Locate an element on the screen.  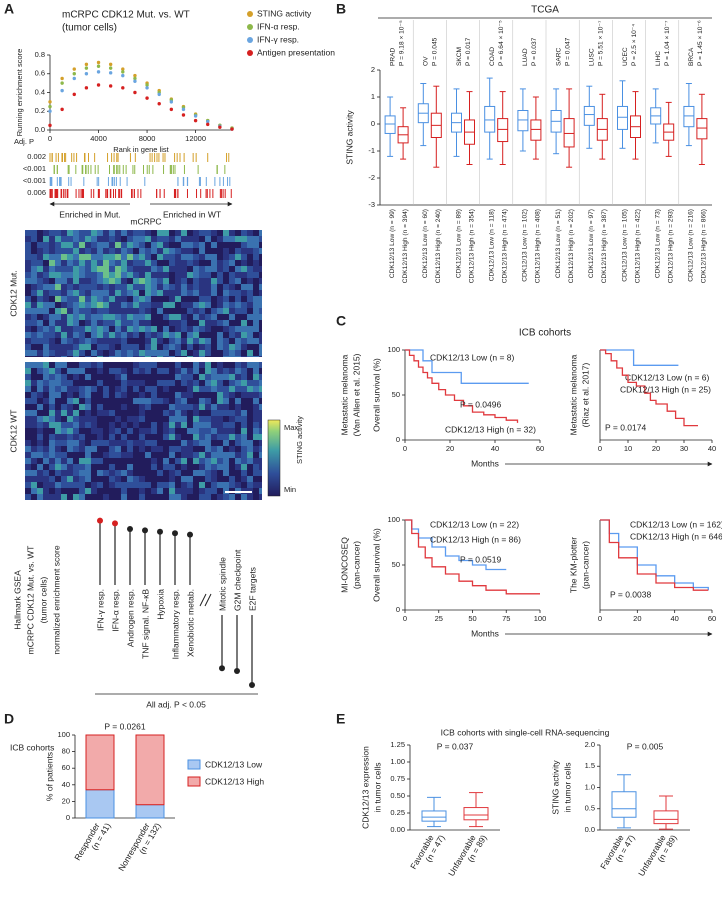
y-tick-label: 2 is located at coordinates (373, 69).